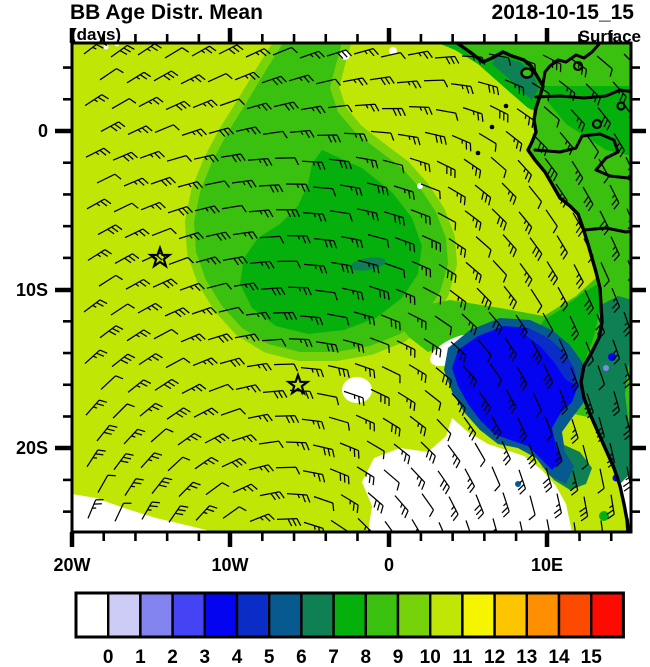  Describe the element at coordinates (301, 657) in the screenshot. I see `colorbar-label: 6` at that location.